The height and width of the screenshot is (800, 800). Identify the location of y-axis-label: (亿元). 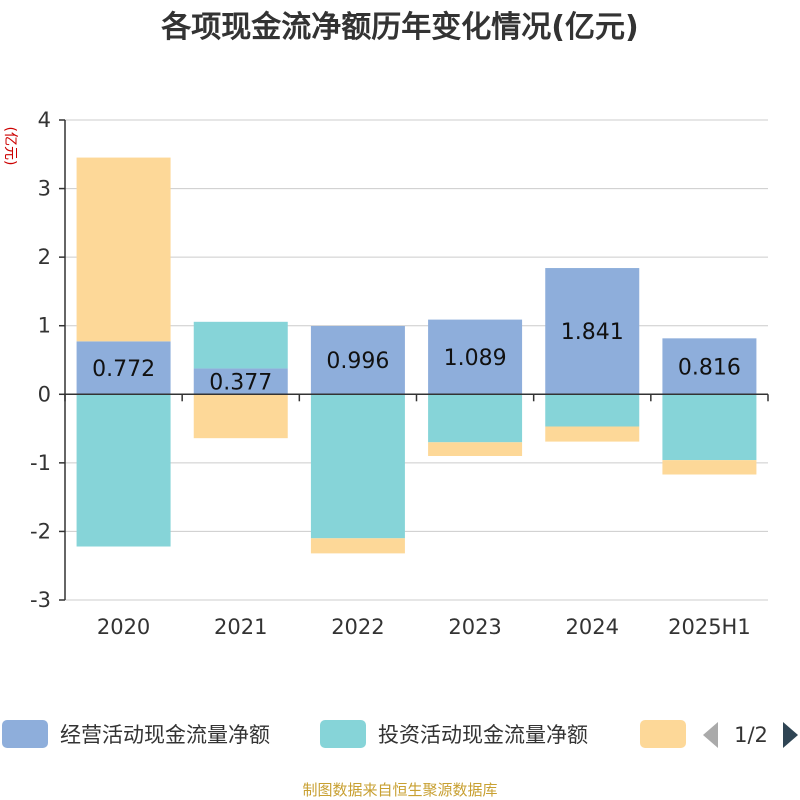
(10, 146).